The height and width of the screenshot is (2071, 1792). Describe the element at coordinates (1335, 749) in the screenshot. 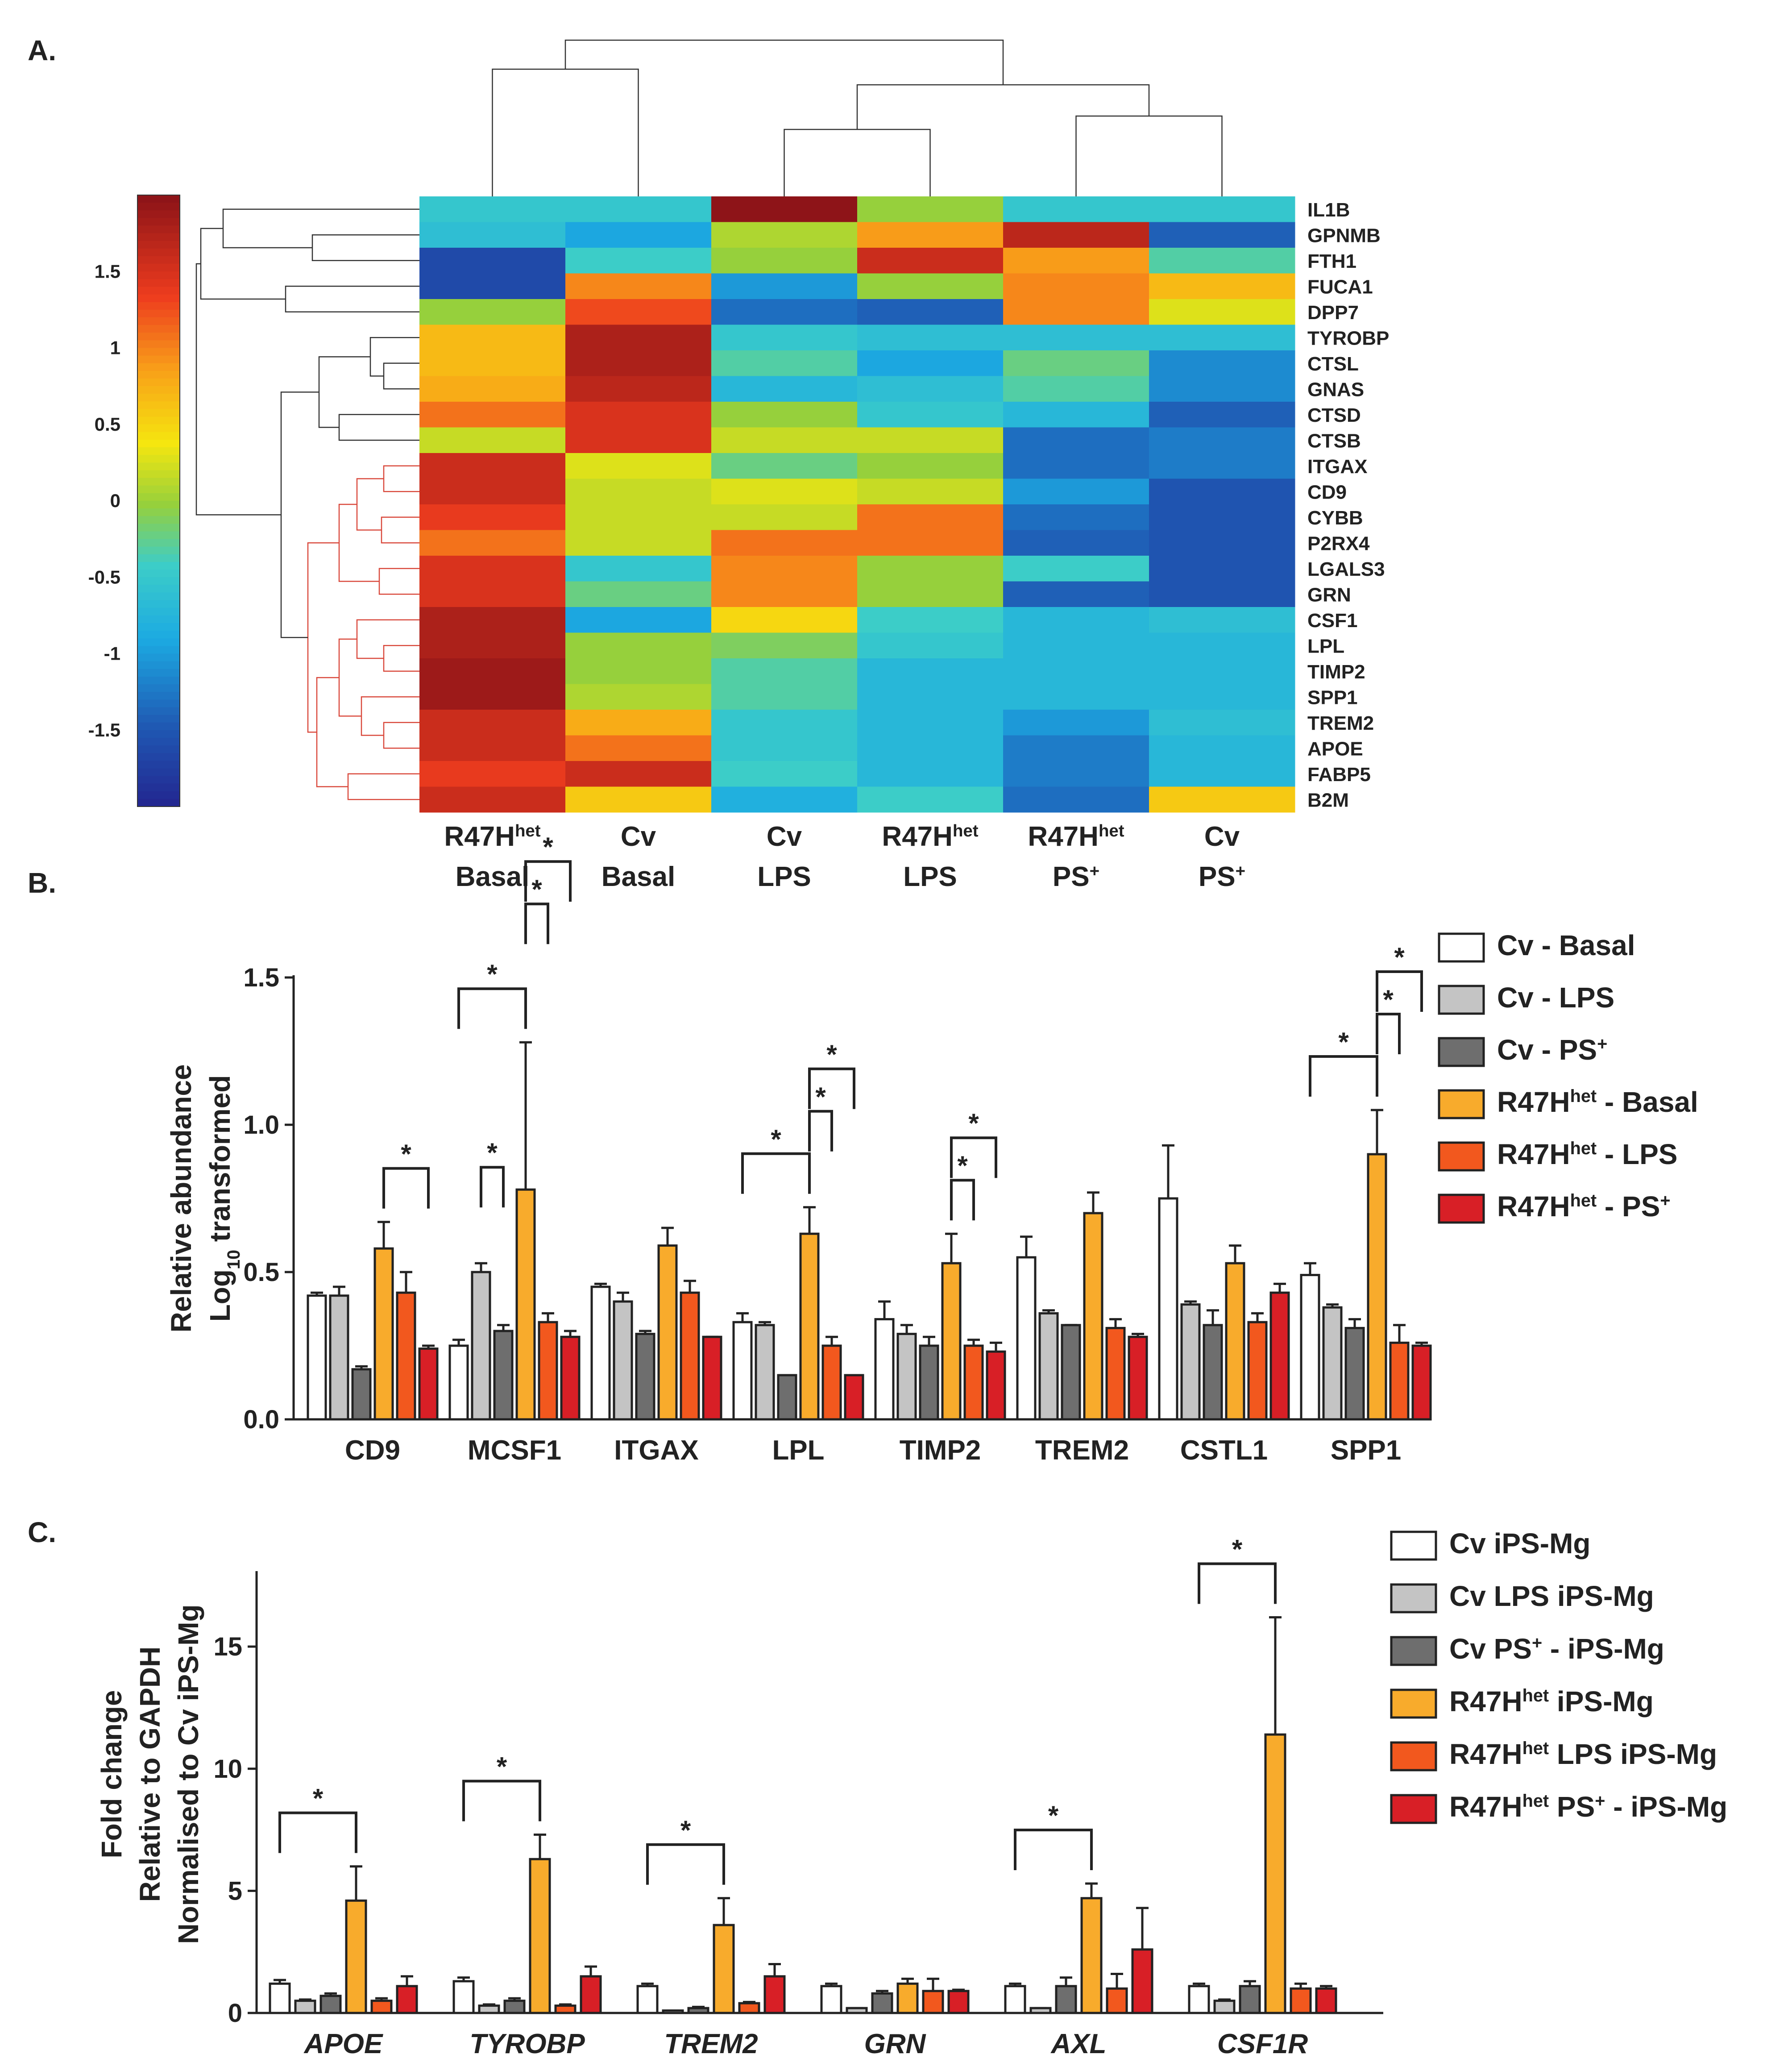

I see `heatmap-row-label: APOE` at that location.